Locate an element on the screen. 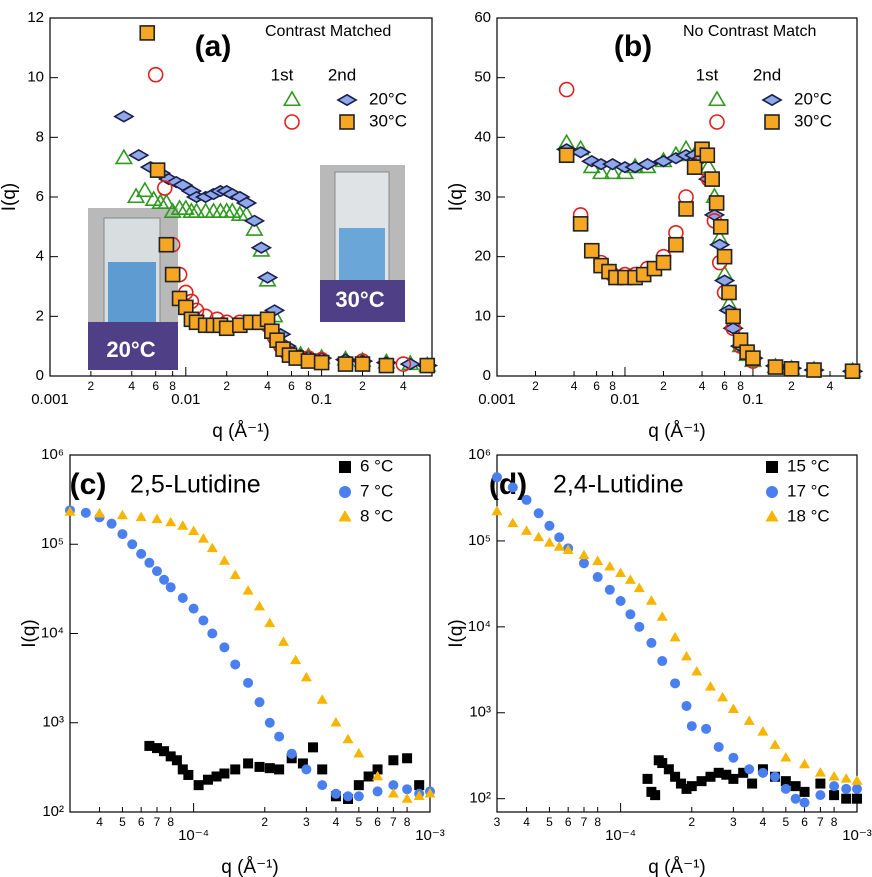  y-axis-label: I(q) is located at coordinates (456, 197).